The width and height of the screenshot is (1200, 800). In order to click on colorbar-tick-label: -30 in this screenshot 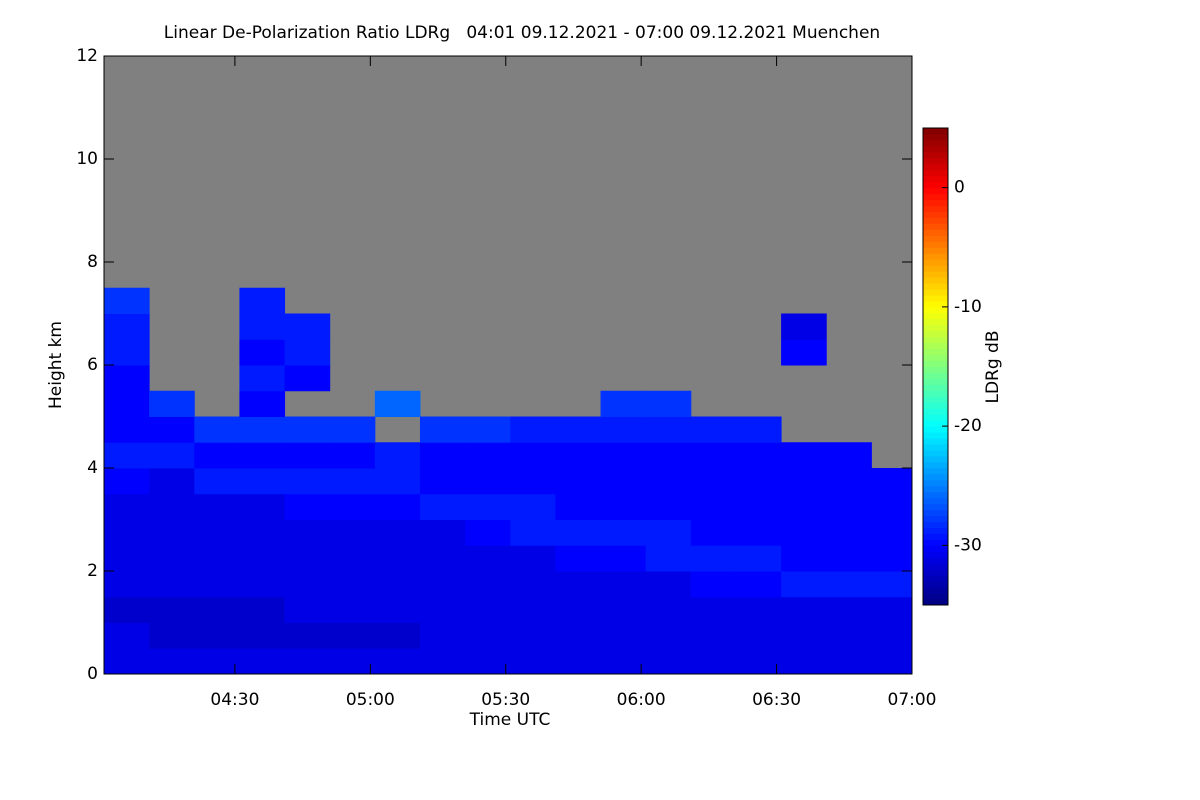, I will do `click(968, 545)`.